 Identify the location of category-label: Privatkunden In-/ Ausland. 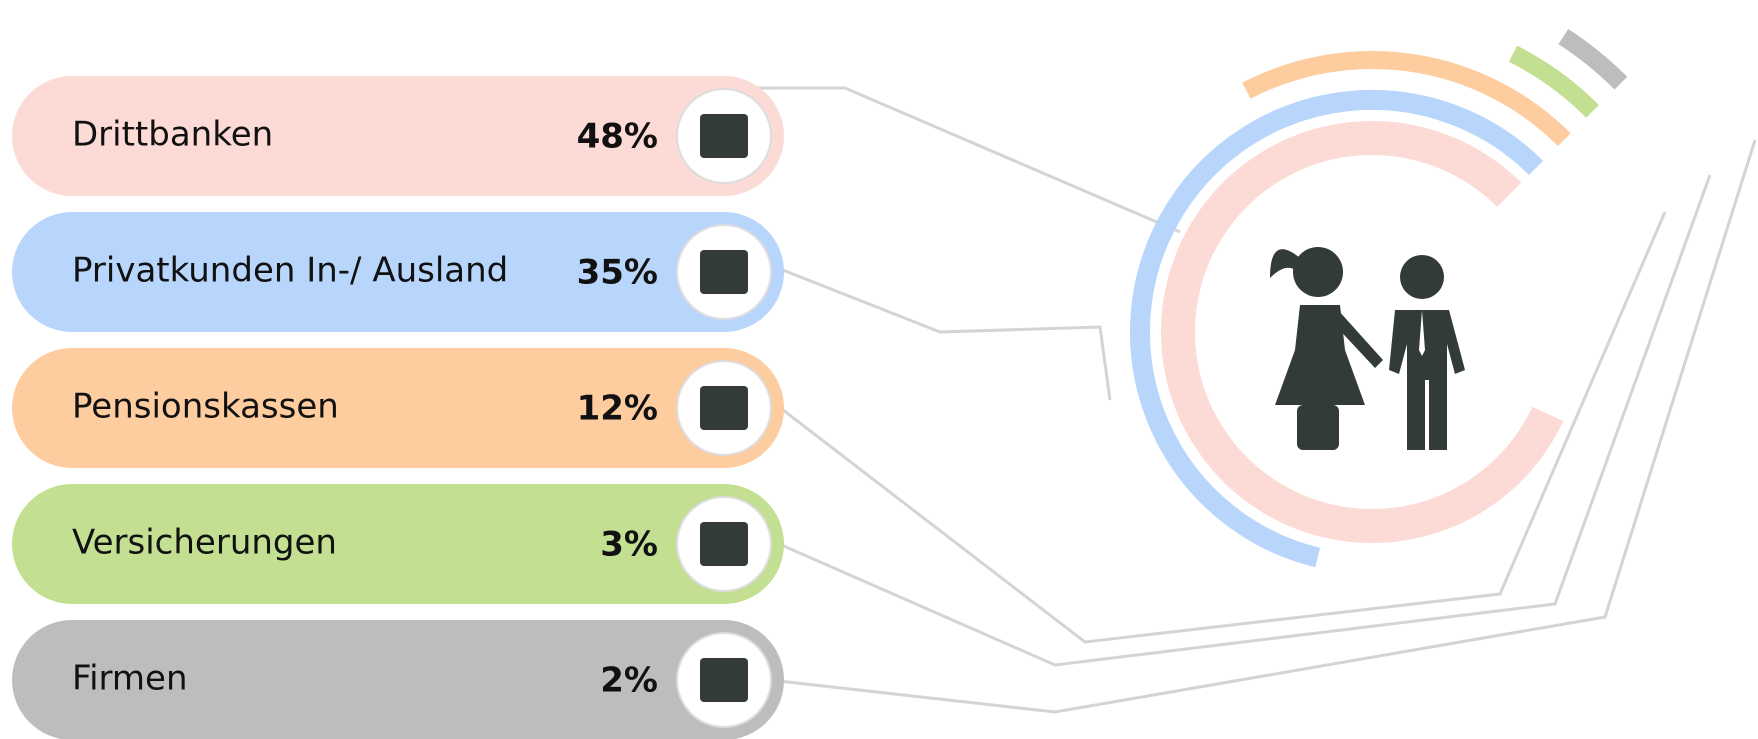
(290, 271).